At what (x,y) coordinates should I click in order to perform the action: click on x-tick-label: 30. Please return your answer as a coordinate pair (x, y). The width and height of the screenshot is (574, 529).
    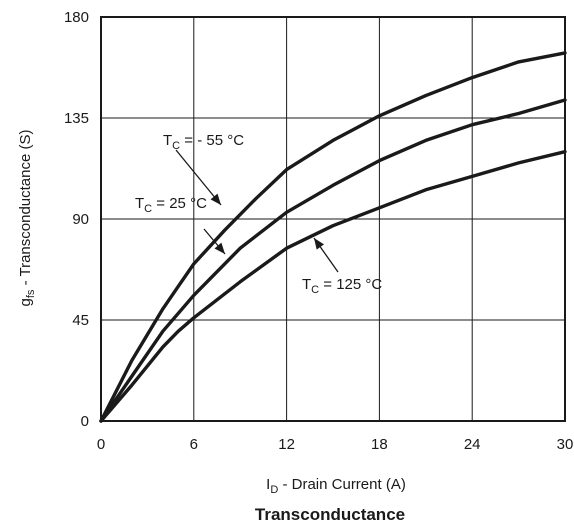
    Looking at the image, I should click on (565, 444).